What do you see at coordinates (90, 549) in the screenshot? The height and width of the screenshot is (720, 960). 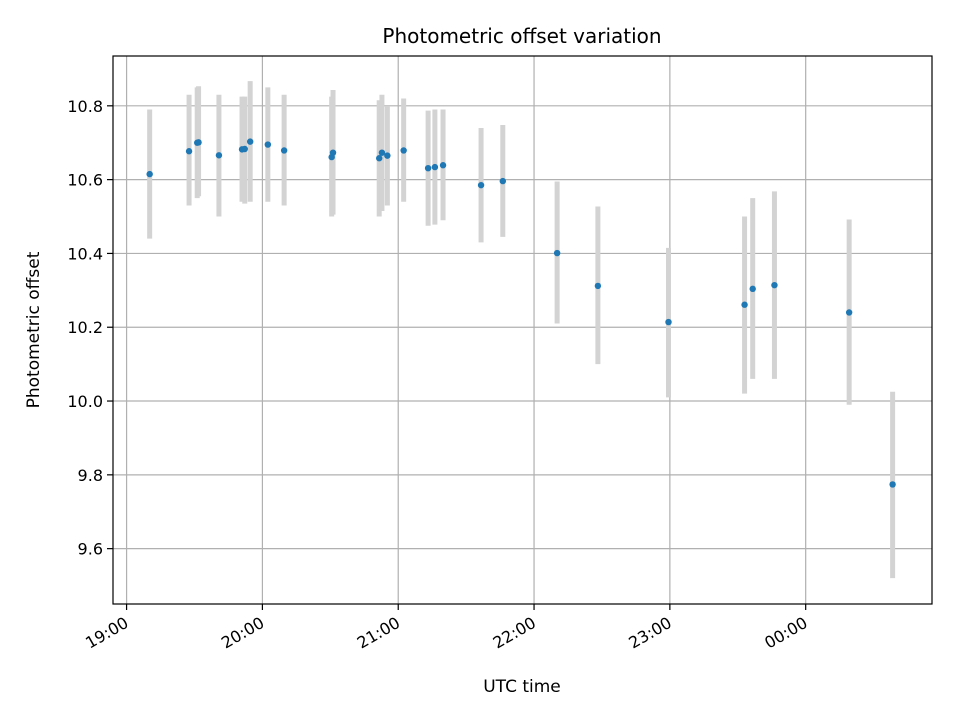 I see `y-tick-label: 9.6` at bounding box center [90, 549].